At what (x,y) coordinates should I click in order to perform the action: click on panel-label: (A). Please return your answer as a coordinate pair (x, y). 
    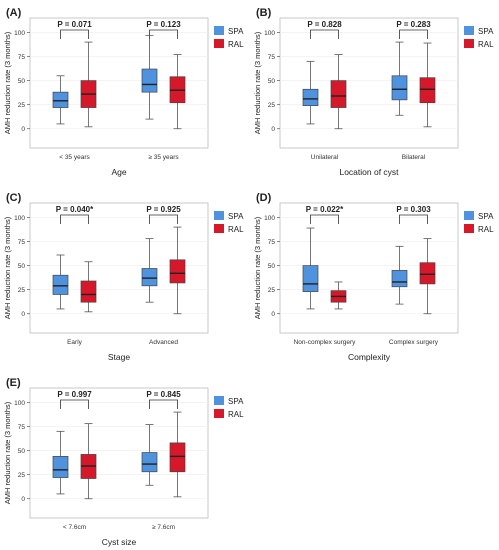
    Looking at the image, I should click on (14, 13).